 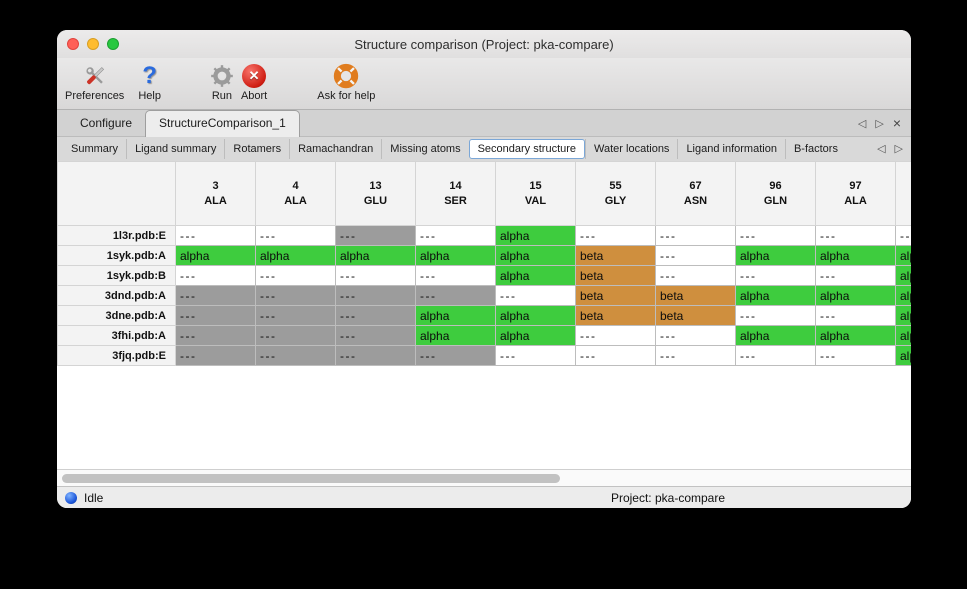 What do you see at coordinates (881, 148) in the screenshot?
I see `subtab-prev-icon: ◁` at bounding box center [881, 148].